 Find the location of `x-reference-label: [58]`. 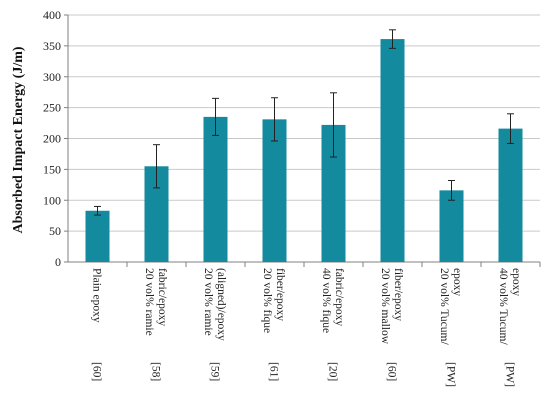

x-reference-label: [58] is located at coordinates (156, 371).